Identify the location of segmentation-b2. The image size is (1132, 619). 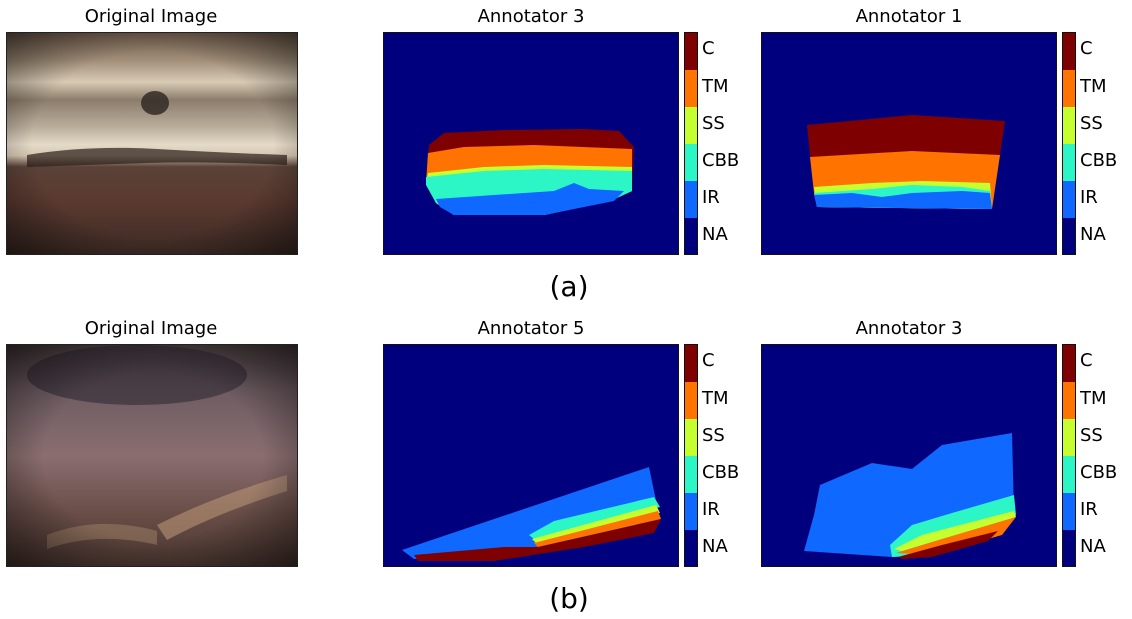
(909, 455).